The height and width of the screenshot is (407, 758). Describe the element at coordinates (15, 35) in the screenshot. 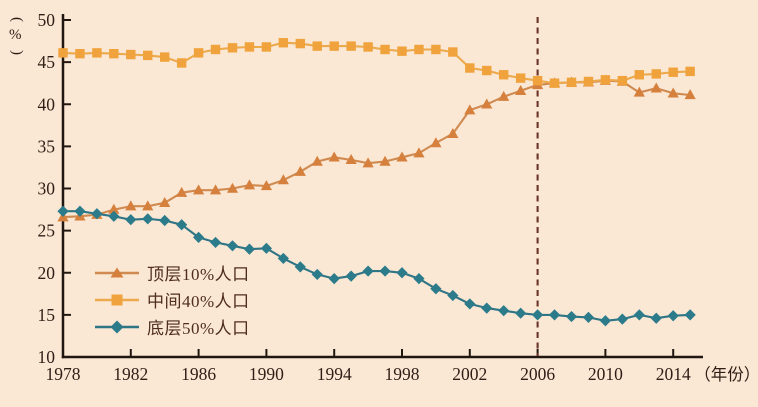

I see `y-unit-percent: %` at that location.